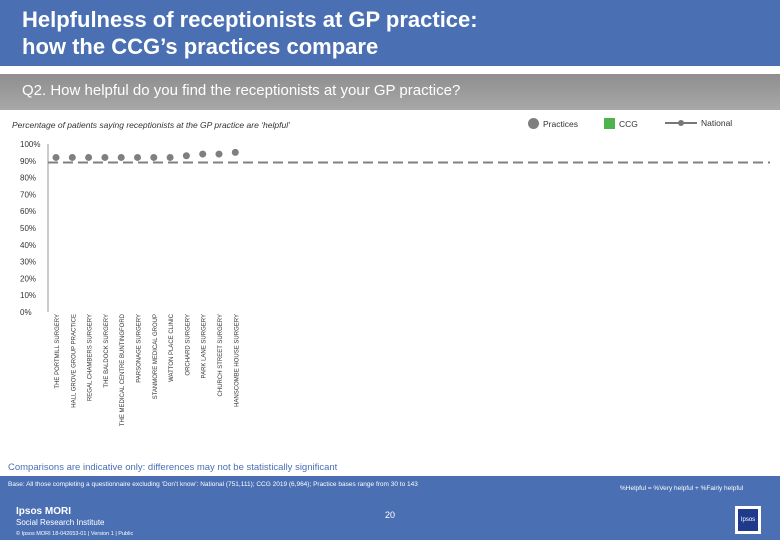  What do you see at coordinates (28, 194) in the screenshot?
I see `y-tick-label: 70%` at bounding box center [28, 194].